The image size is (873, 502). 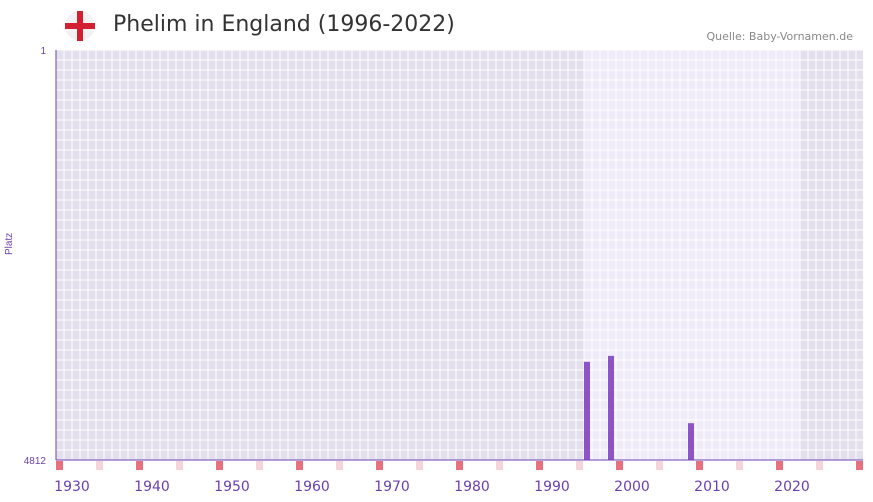 I want to click on y-tick-label: 1, so click(x=43, y=51).